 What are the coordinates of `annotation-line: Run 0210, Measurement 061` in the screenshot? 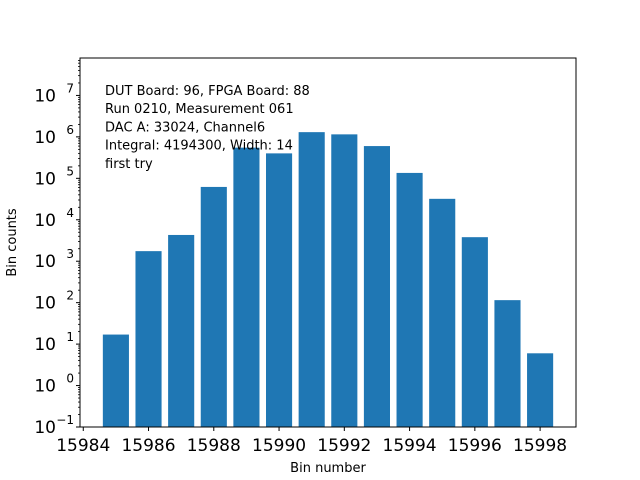 It's located at (199, 109).